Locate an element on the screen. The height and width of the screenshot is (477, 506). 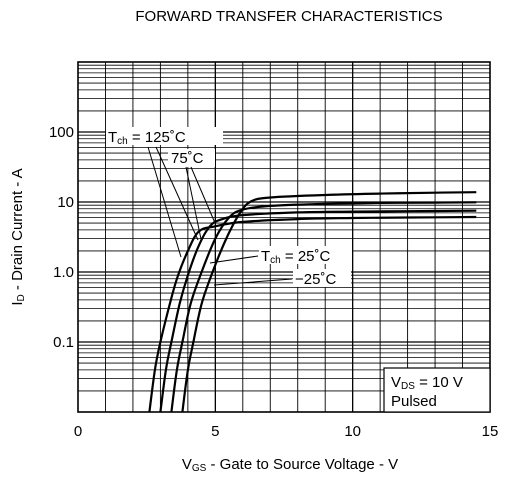
conditions-vds: VDS = 10 V is located at coordinates (427, 383).